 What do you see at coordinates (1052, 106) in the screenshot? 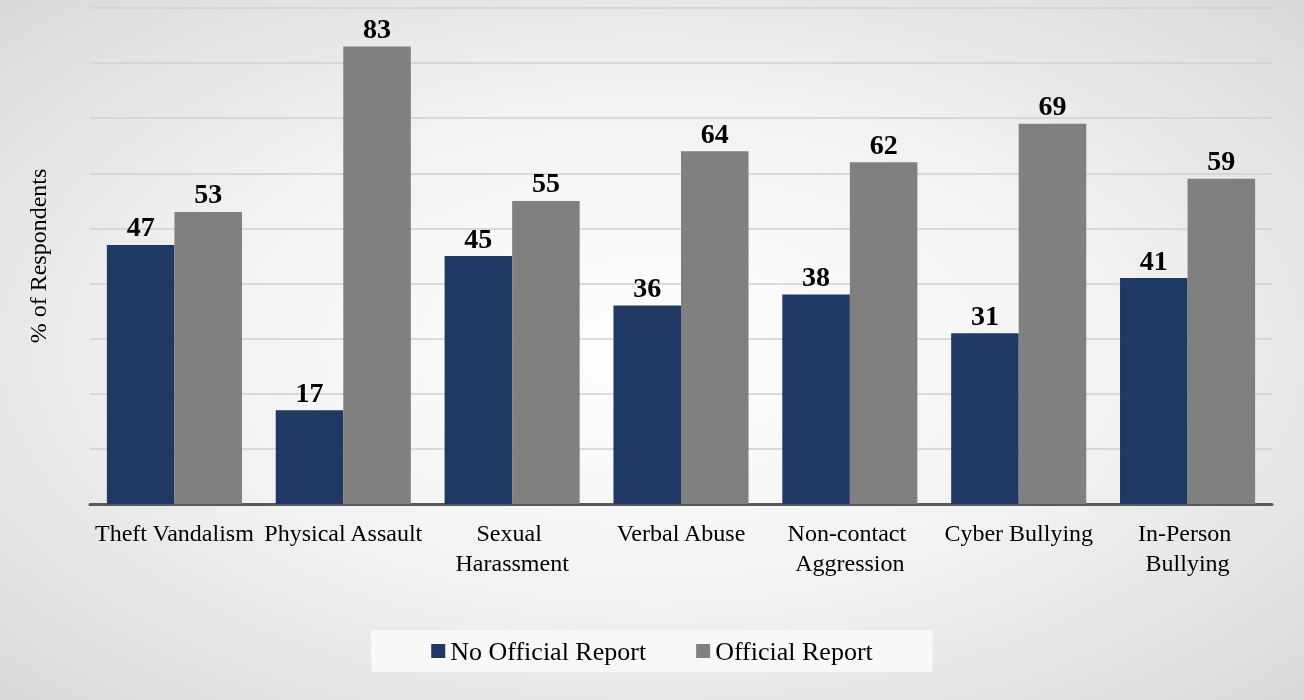
I see `data-label: 69` at bounding box center [1052, 106].